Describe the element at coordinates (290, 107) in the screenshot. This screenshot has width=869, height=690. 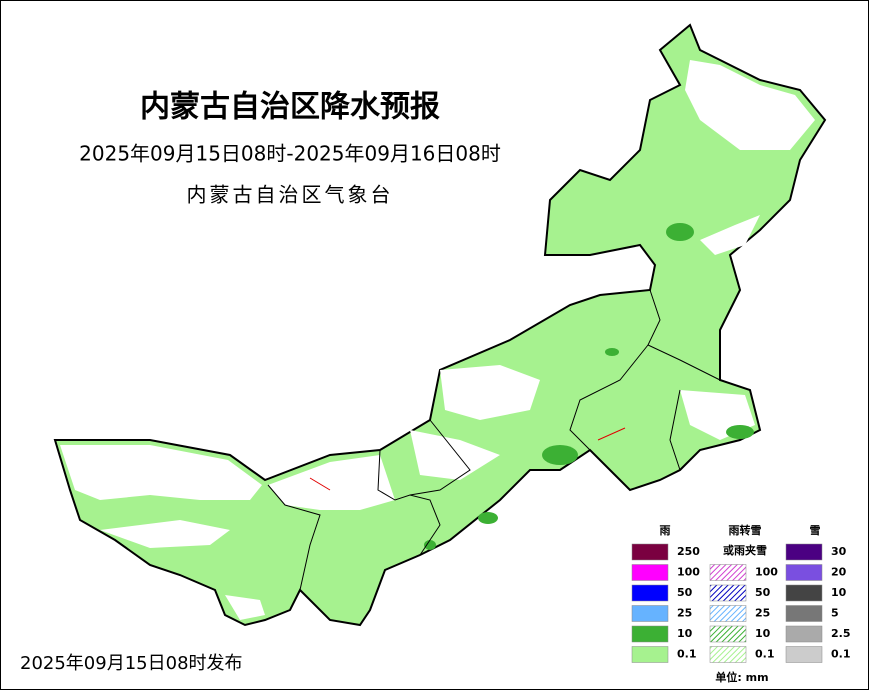
I see `title: 内蒙古自治区降水预报` at that location.